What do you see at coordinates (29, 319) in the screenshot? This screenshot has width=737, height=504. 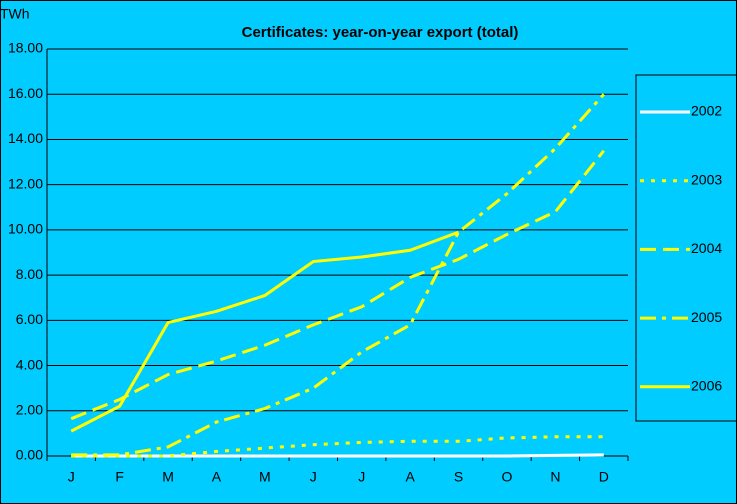 I see `y-tick-label: 6.00` at bounding box center [29, 319].